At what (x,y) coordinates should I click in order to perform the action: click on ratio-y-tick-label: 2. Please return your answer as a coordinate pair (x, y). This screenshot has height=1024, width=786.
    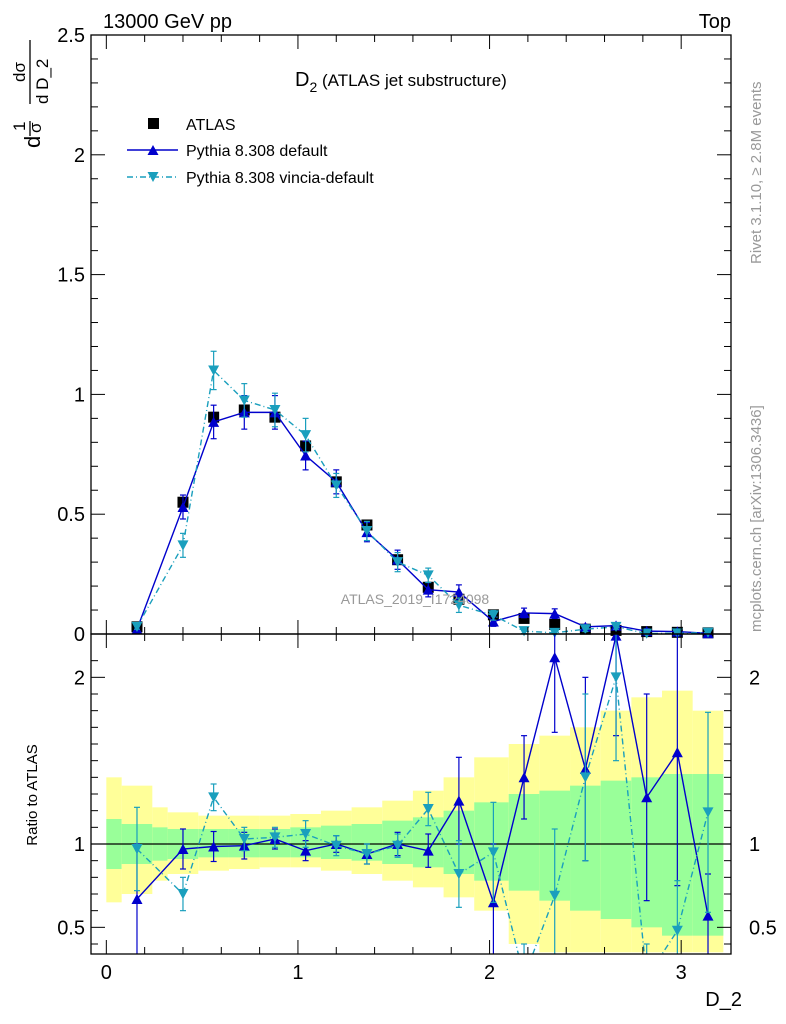
    Looking at the image, I should click on (79, 678).